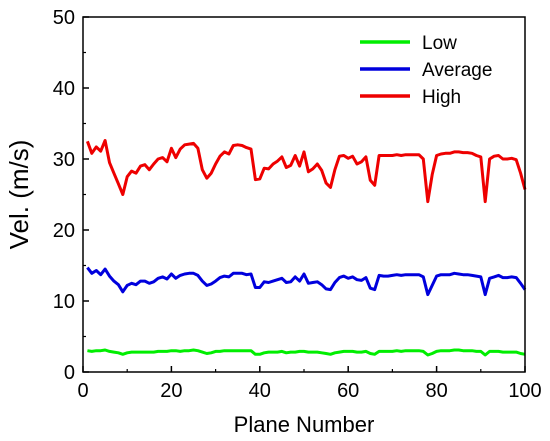 The height and width of the screenshot is (441, 550). I want to click on y-tick-label: 40, so click(64, 89).